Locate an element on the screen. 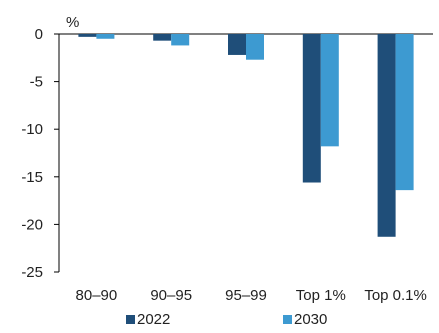 The height and width of the screenshot is (333, 439). y-tick-label: -10 is located at coordinates (32, 129).